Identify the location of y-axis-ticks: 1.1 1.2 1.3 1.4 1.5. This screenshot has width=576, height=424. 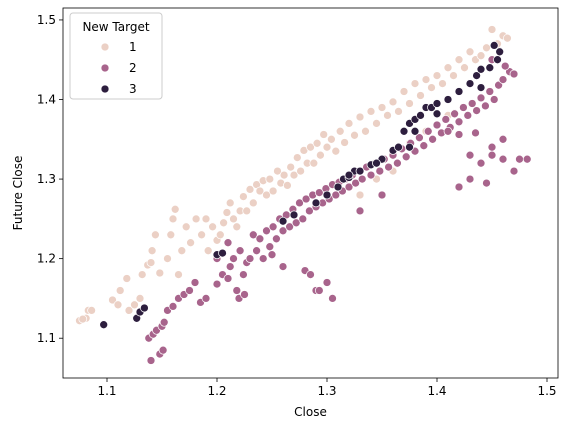
(50, 179).